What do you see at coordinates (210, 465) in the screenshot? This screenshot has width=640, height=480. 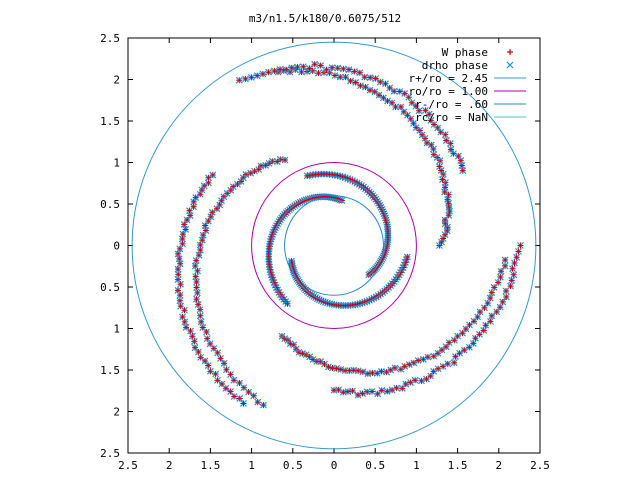 I see `x-tick-label: 1.5` at bounding box center [210, 465].